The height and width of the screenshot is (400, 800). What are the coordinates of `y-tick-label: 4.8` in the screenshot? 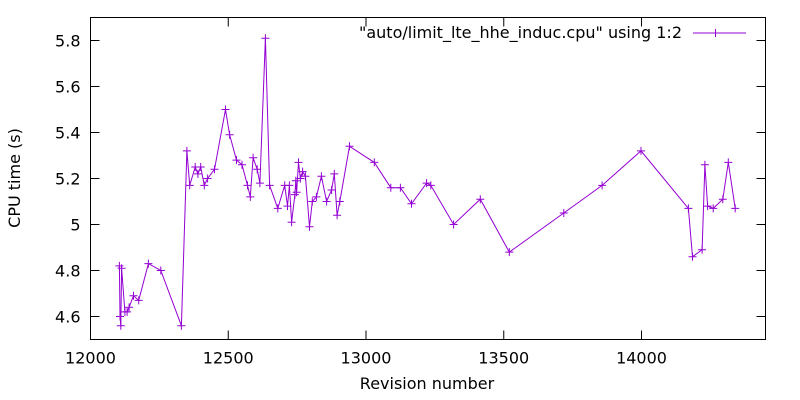 It's located at (67, 271).